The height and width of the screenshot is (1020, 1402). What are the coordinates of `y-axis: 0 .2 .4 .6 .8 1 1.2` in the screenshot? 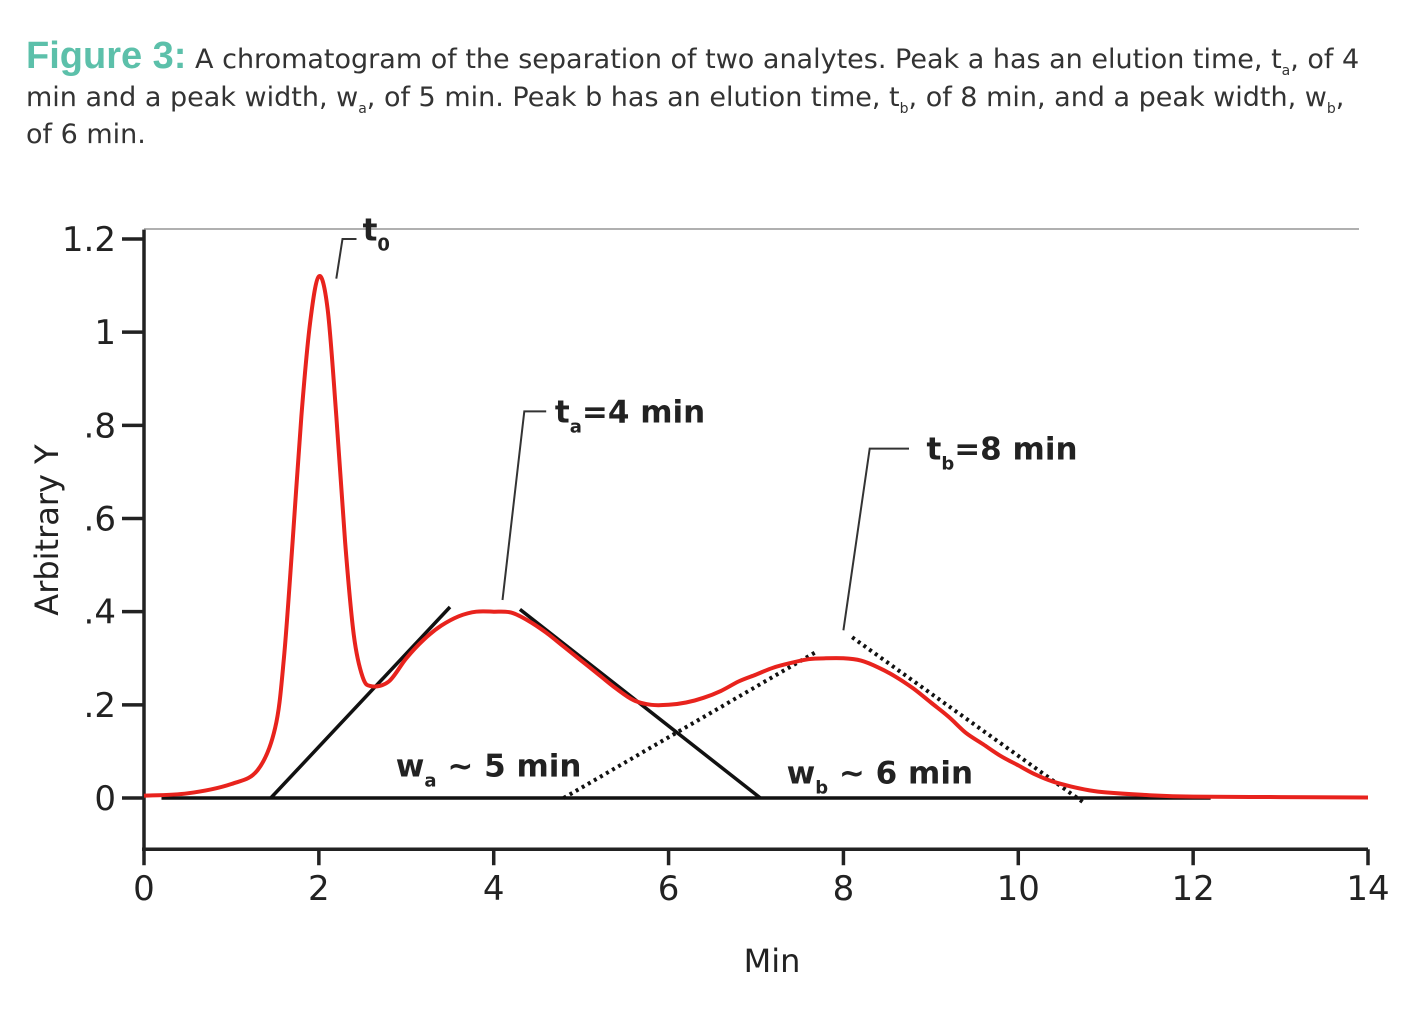 It's located at (104, 535).